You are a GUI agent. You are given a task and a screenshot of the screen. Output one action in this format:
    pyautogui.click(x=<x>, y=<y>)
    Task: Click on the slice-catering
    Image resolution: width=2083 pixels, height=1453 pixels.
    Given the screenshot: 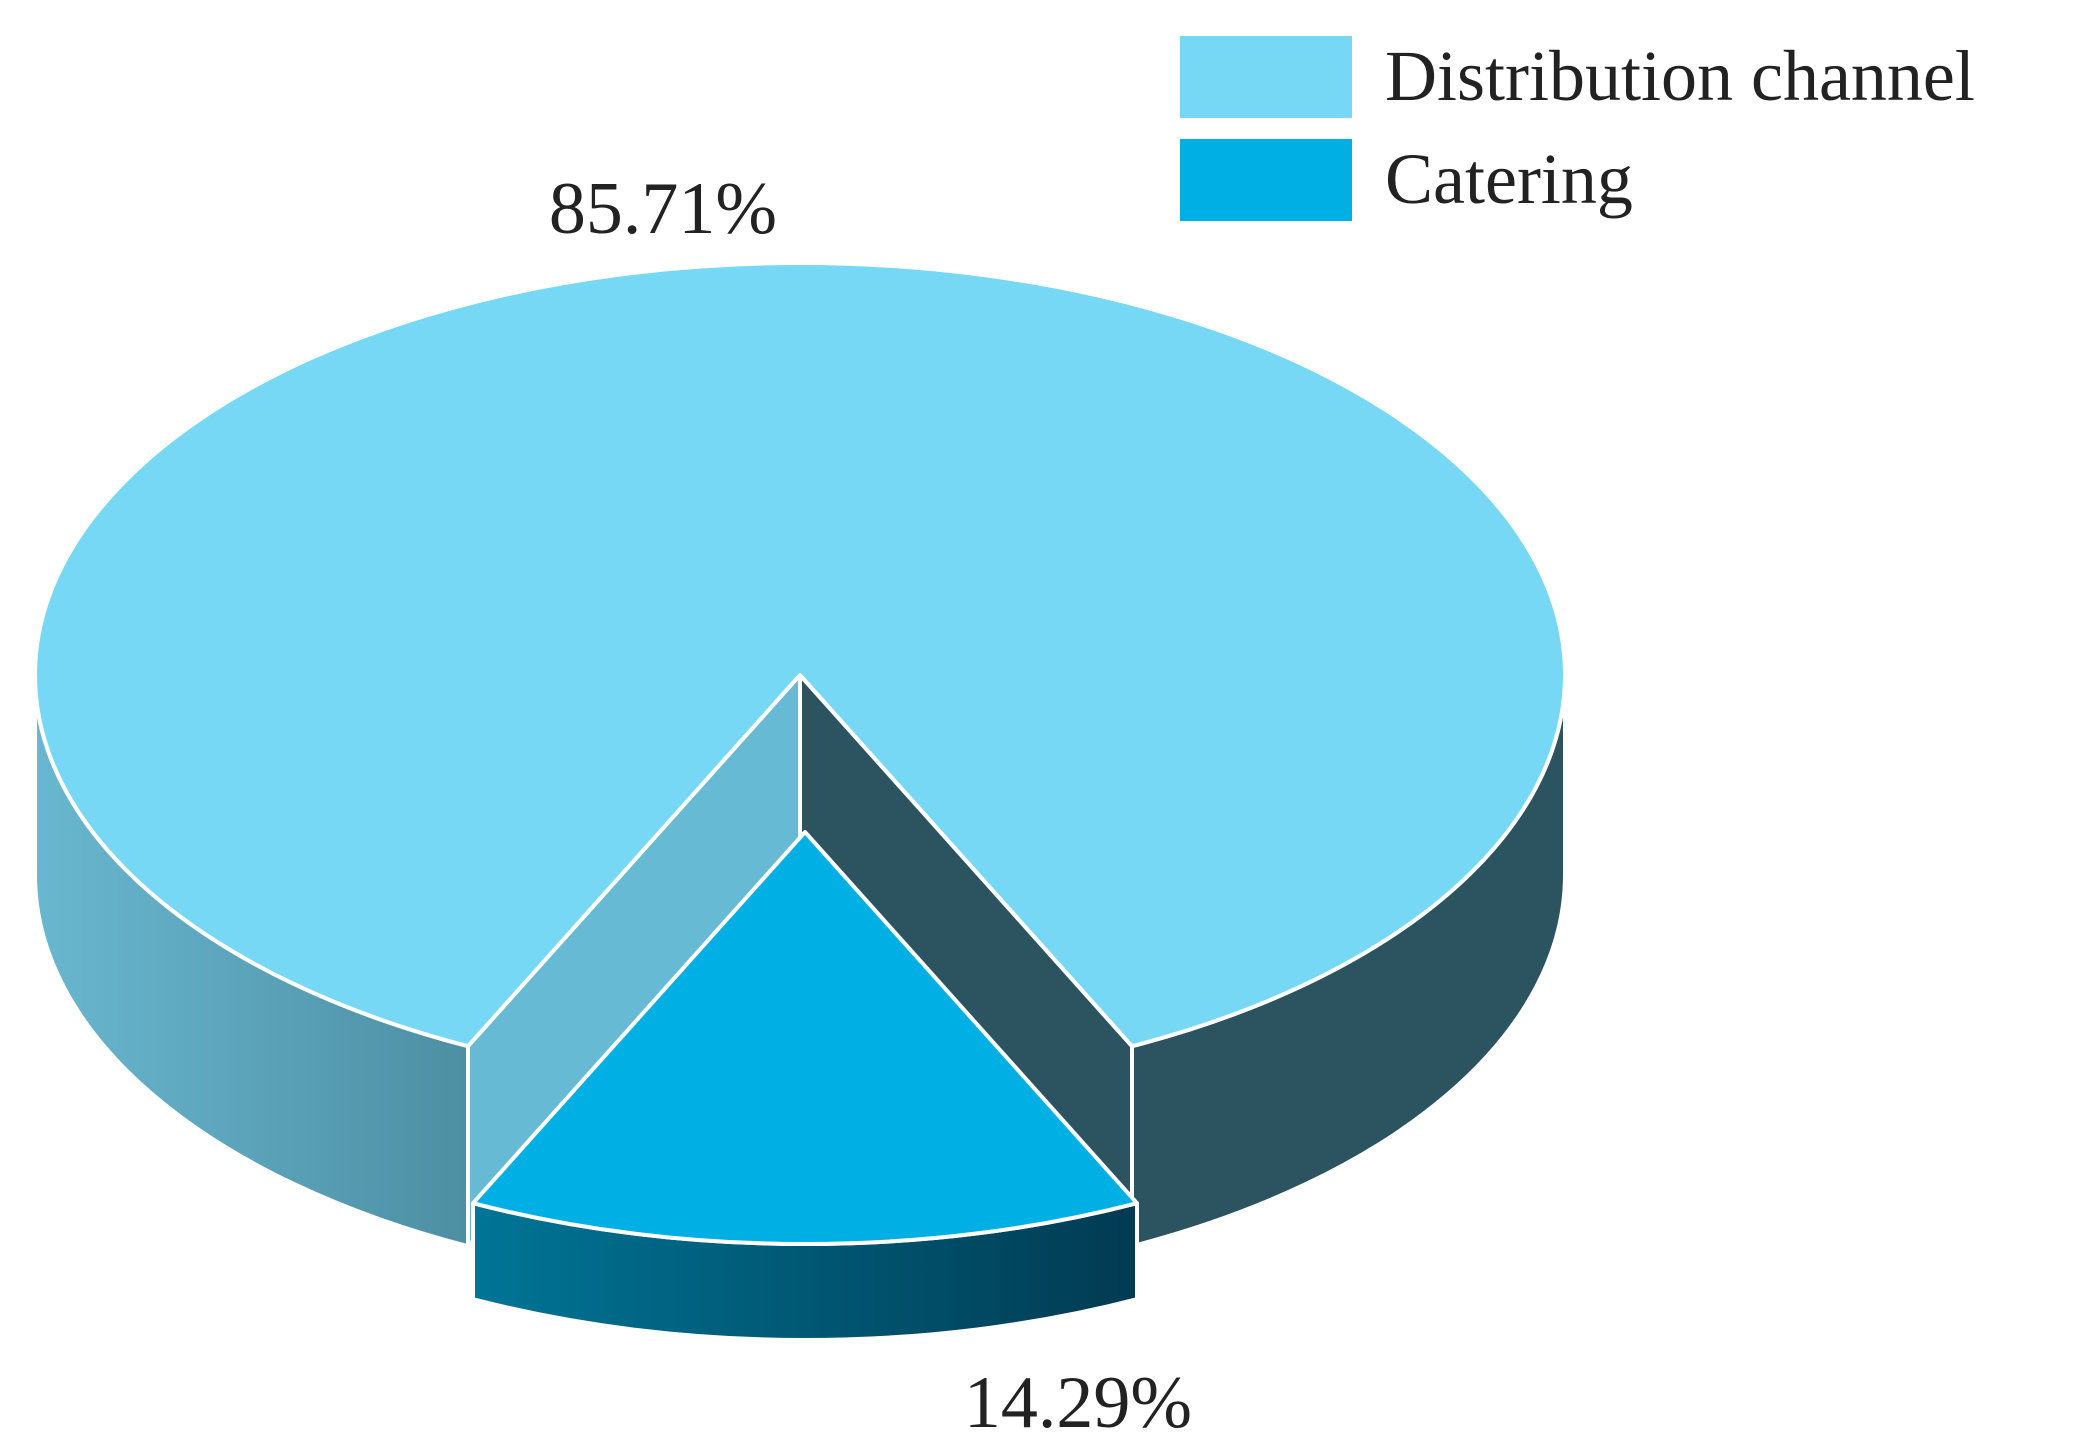 What is the action you would take?
    pyautogui.click(x=805, y=1038)
    